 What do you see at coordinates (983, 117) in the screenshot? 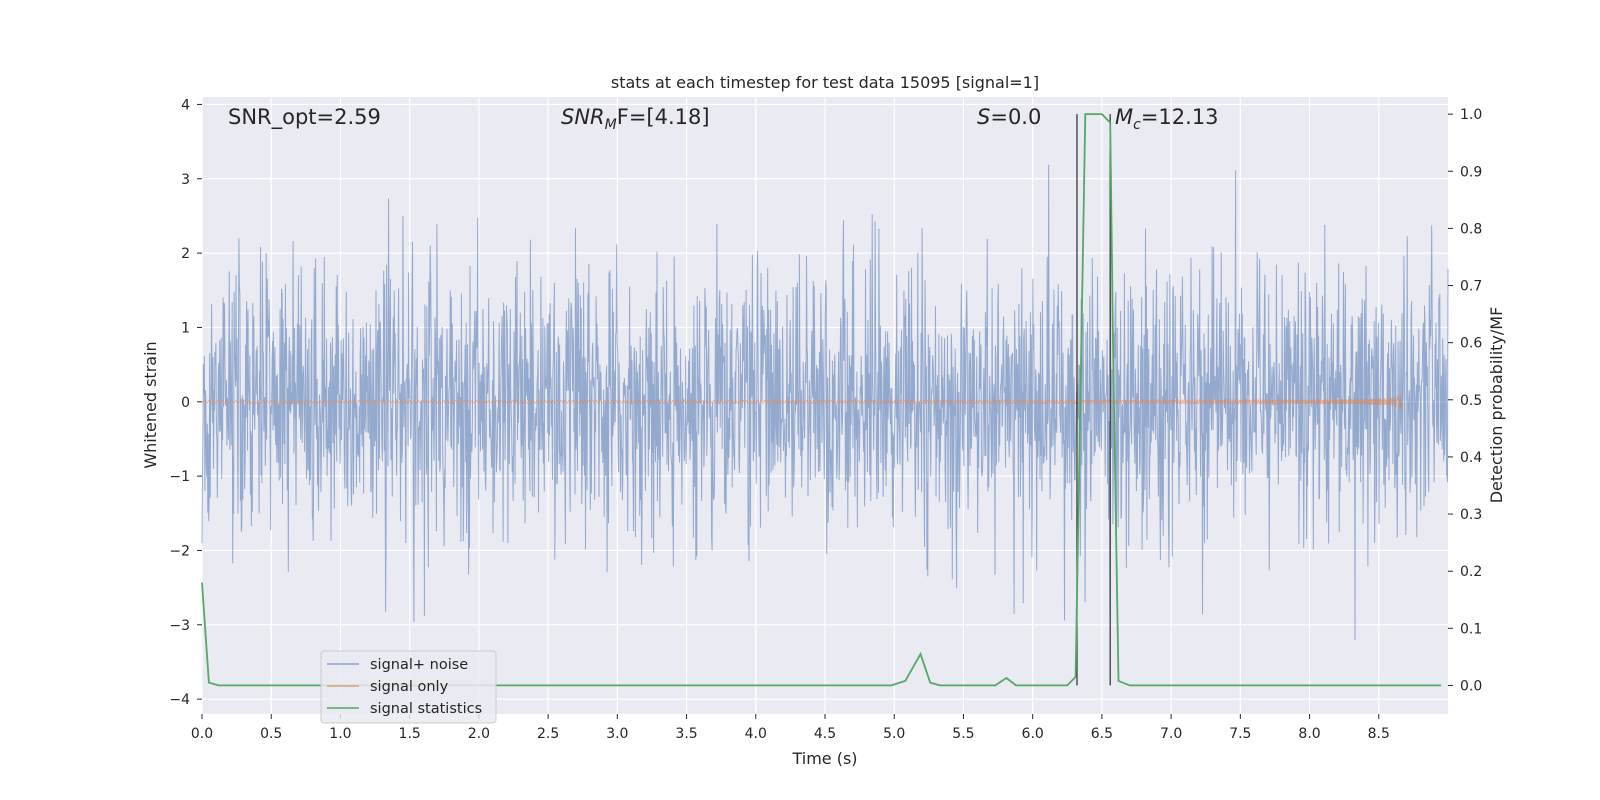
I see `s-symbol: S` at bounding box center [983, 117].